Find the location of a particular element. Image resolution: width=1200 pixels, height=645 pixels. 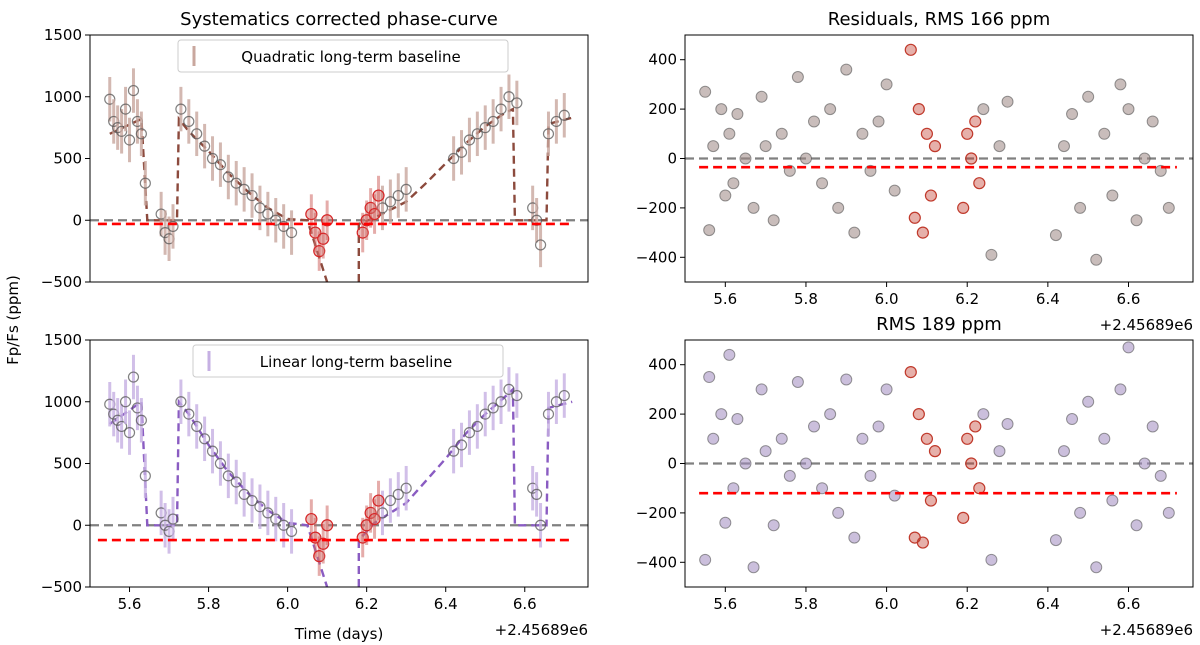

y-axis-label: Fp/Fs (ppm) is located at coordinates (13, 320).